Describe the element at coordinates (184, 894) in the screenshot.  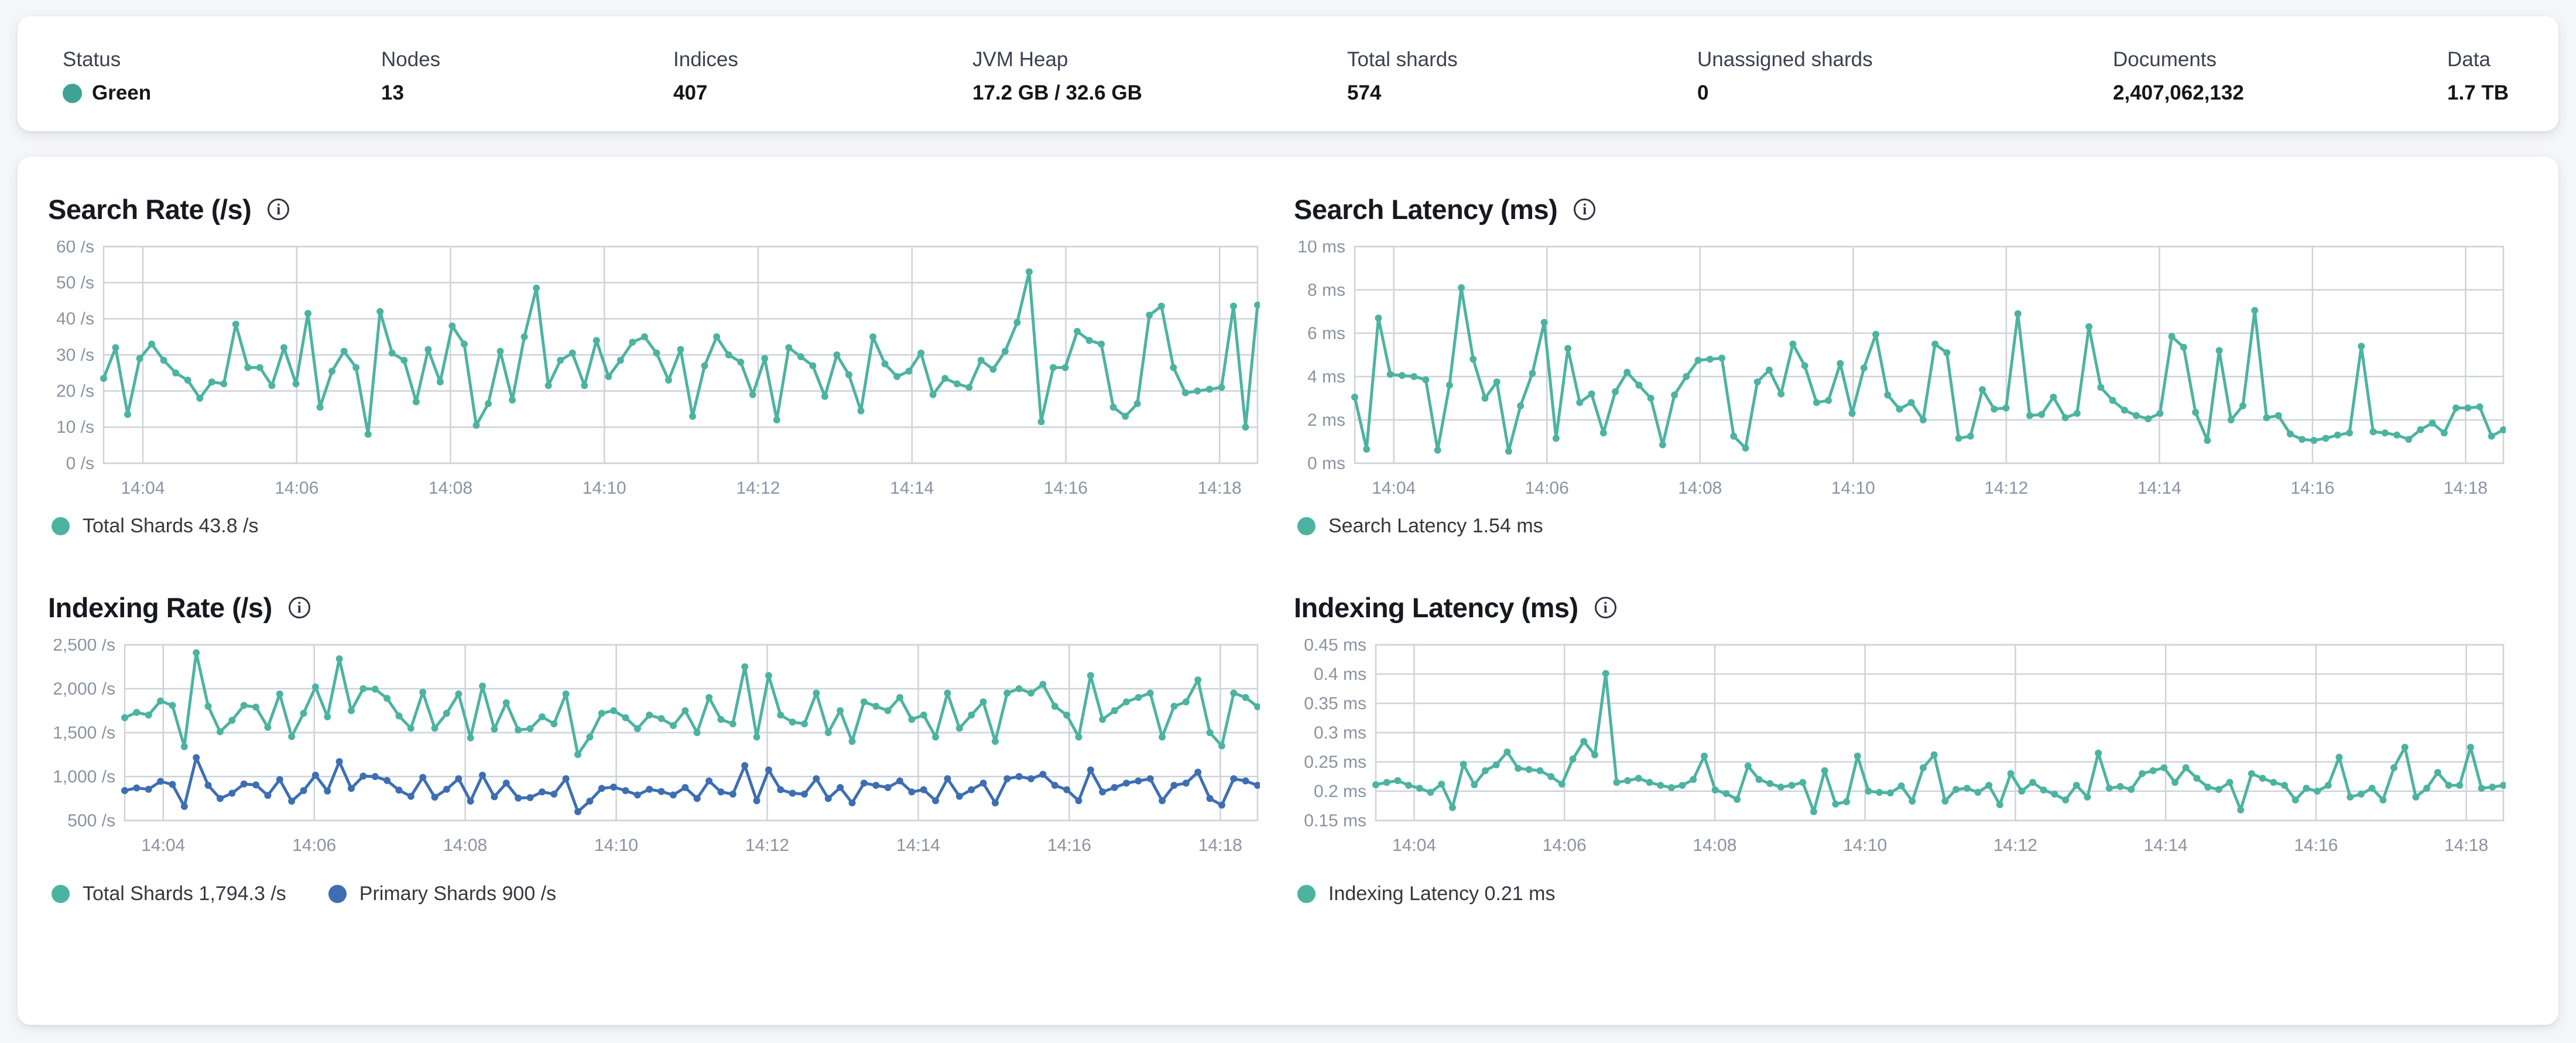
I see `legend-series-label: Total Shards 1,794.3 /s` at that location.